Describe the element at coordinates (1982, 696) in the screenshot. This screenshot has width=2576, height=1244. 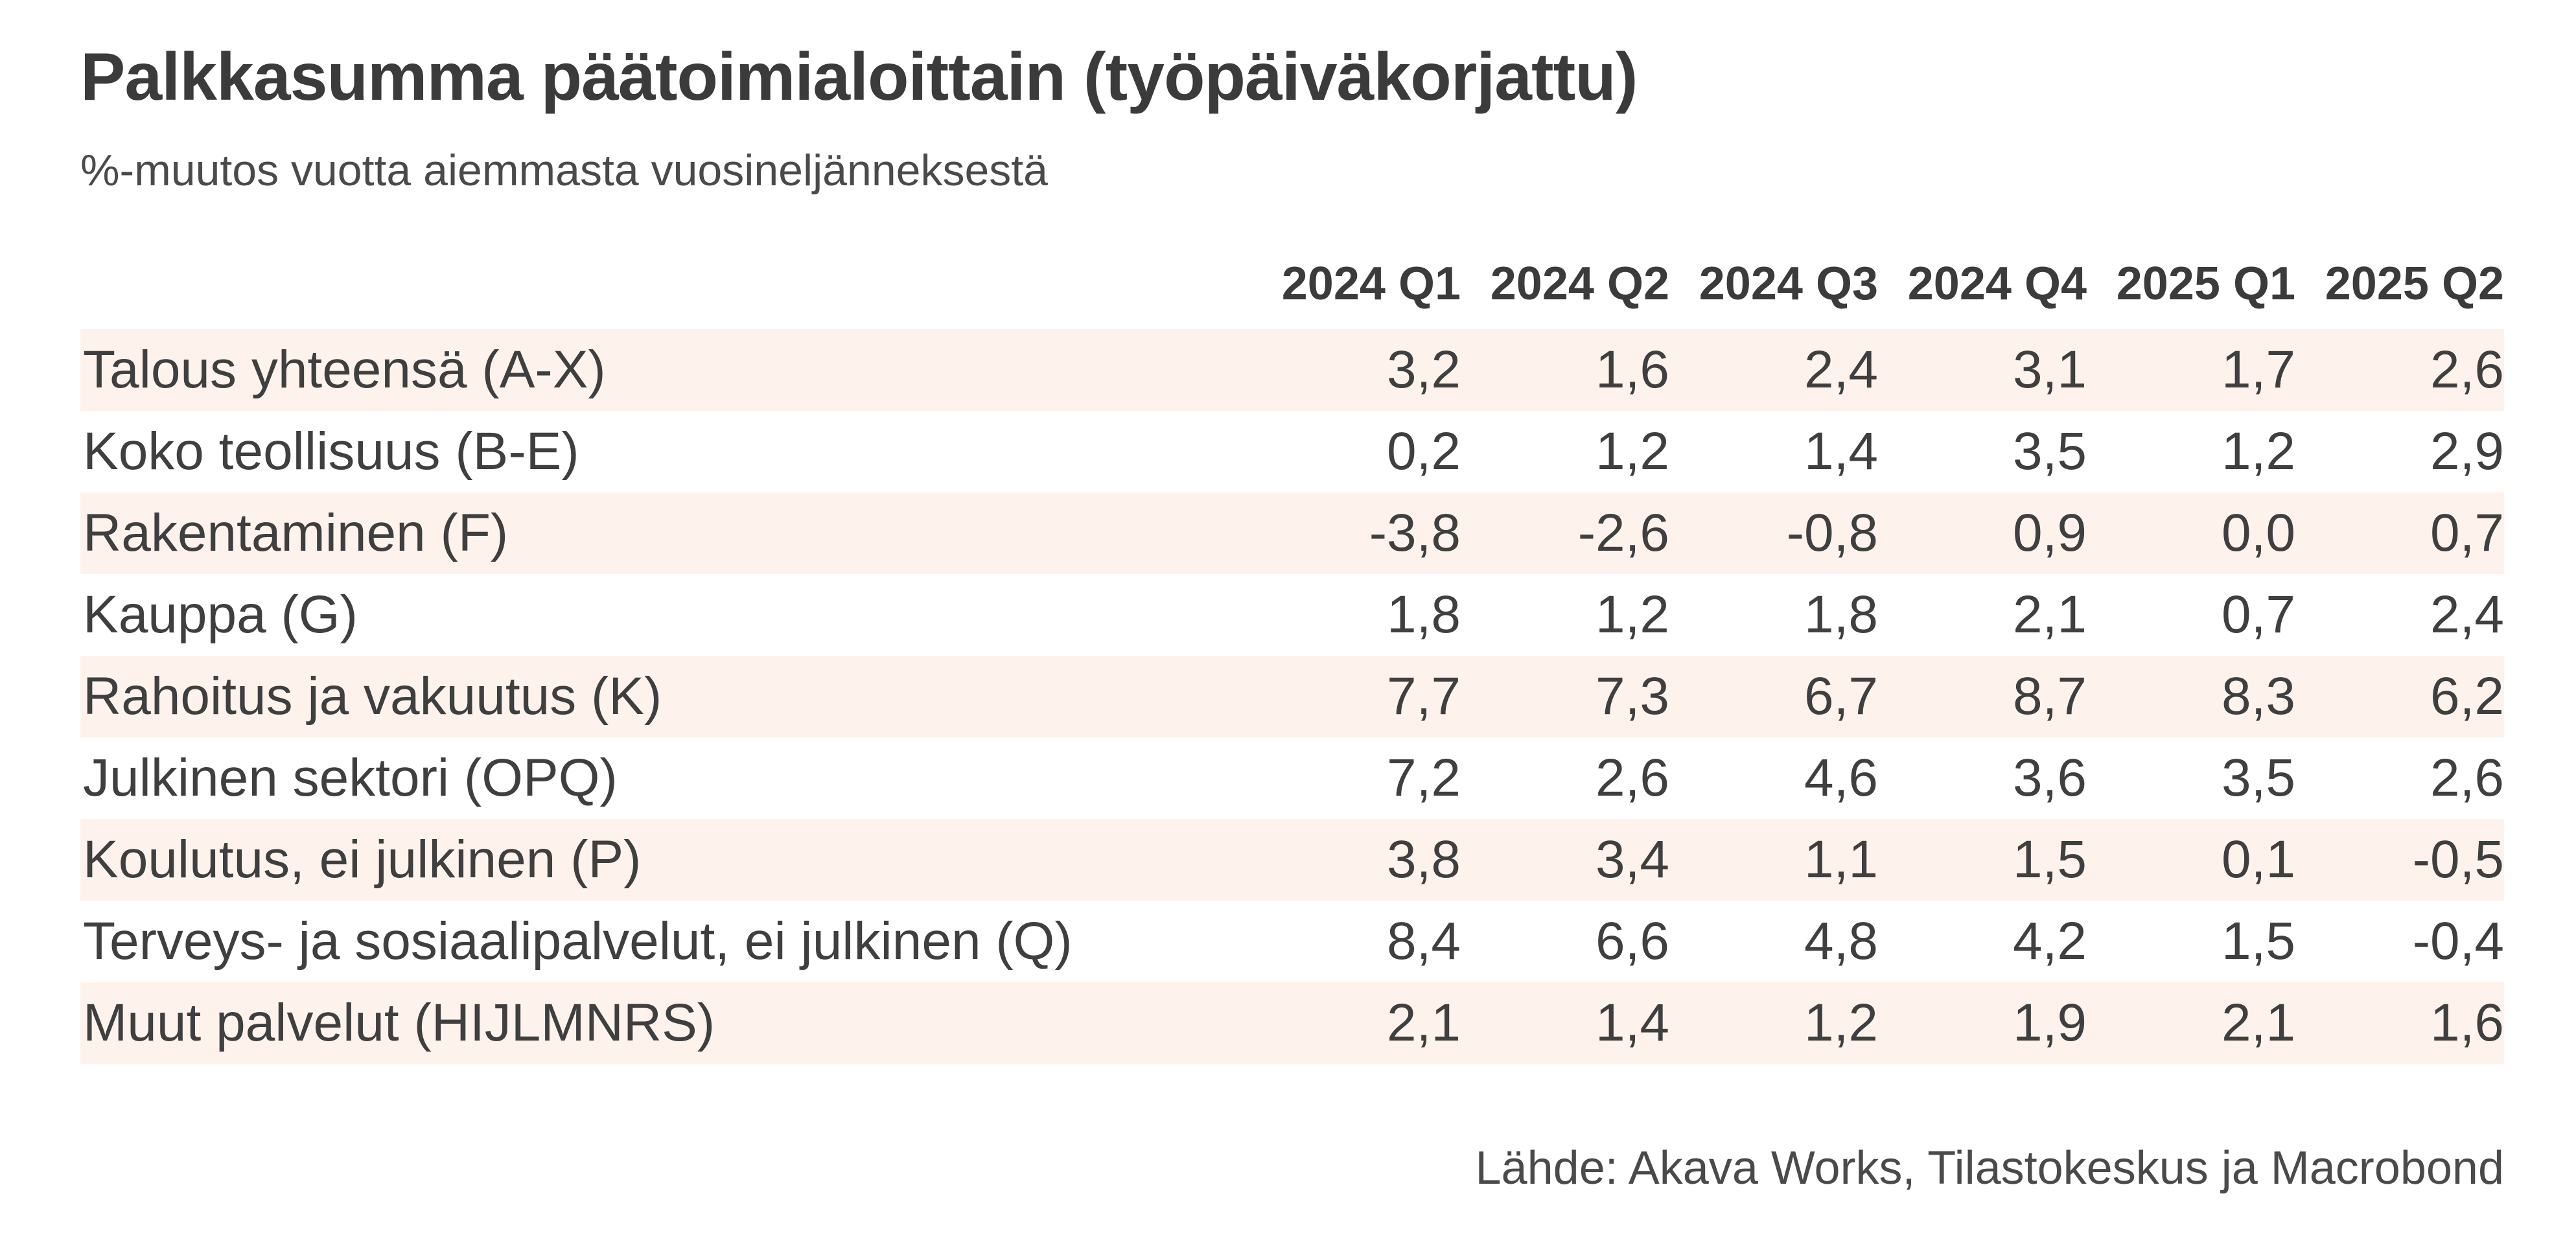
I see `table-cell: 8,7` at that location.